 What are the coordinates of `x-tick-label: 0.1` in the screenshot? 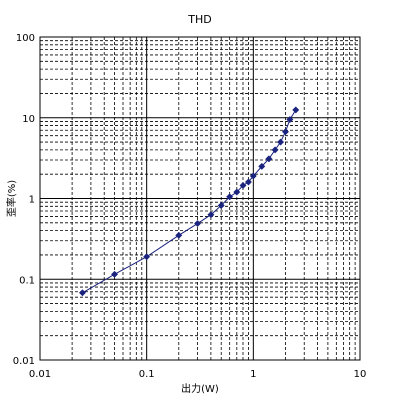 It's located at (147, 374).